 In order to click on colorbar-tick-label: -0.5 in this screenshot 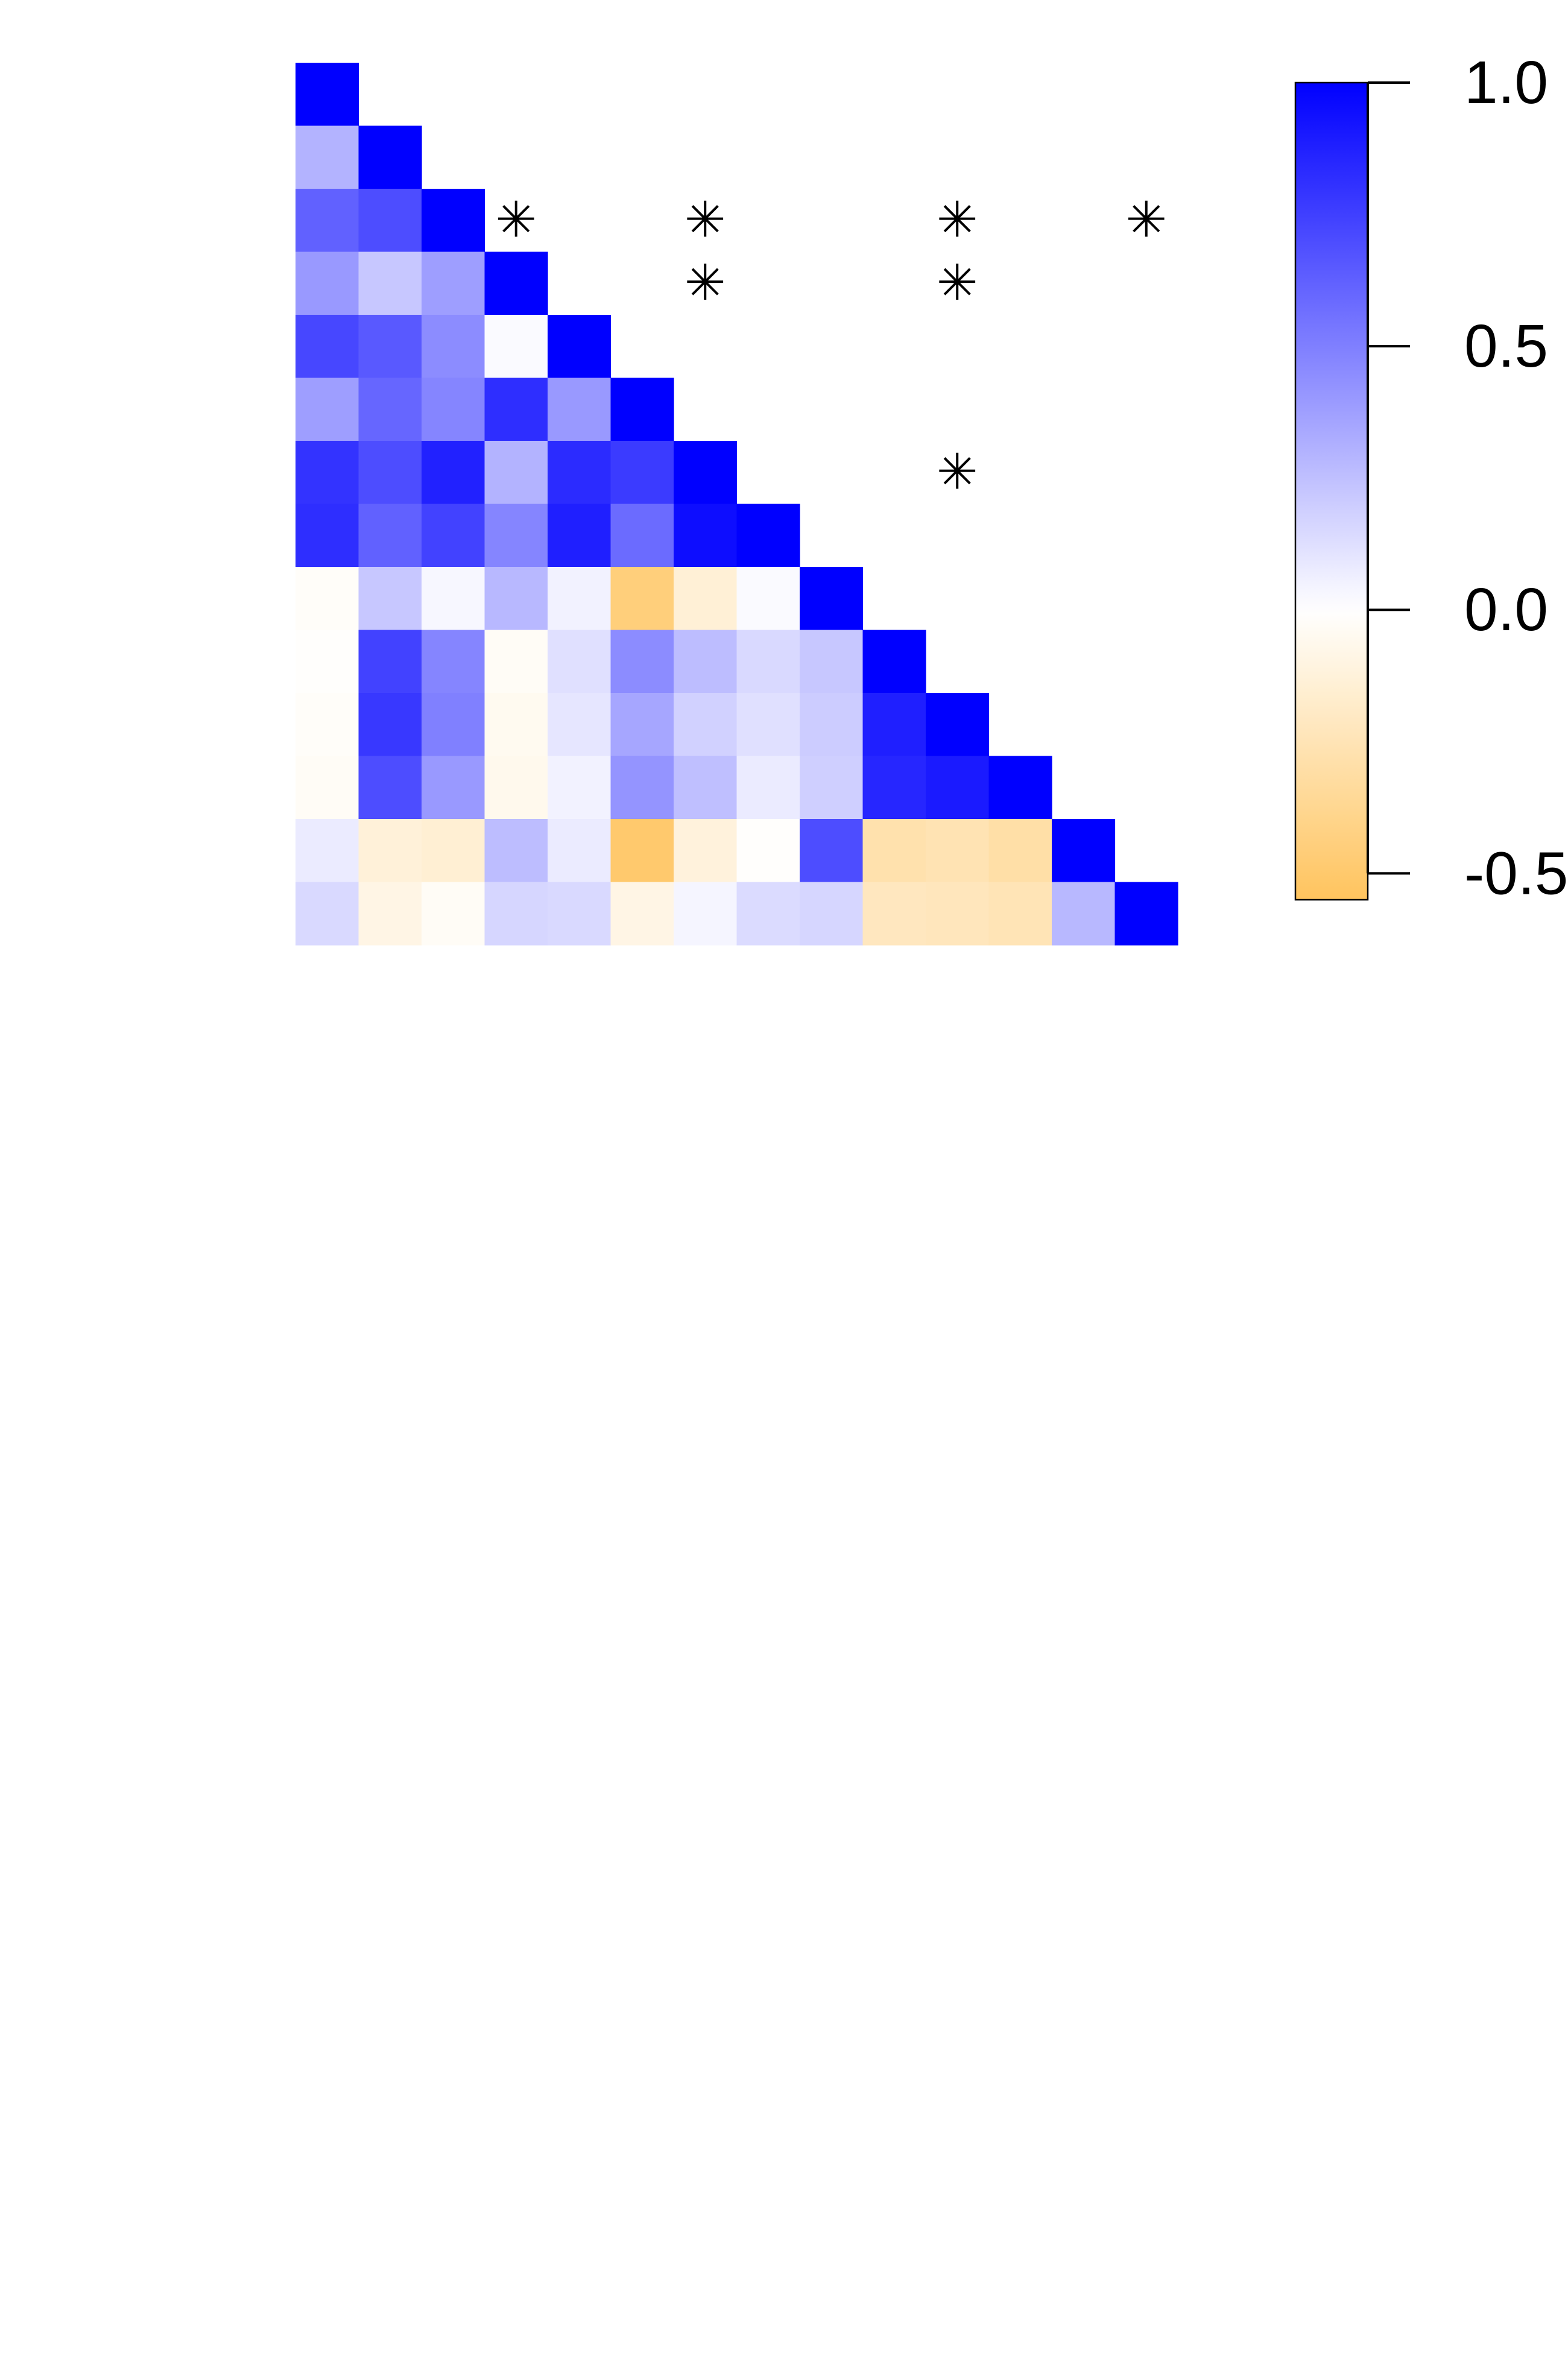, I will do `click(1516, 873)`.